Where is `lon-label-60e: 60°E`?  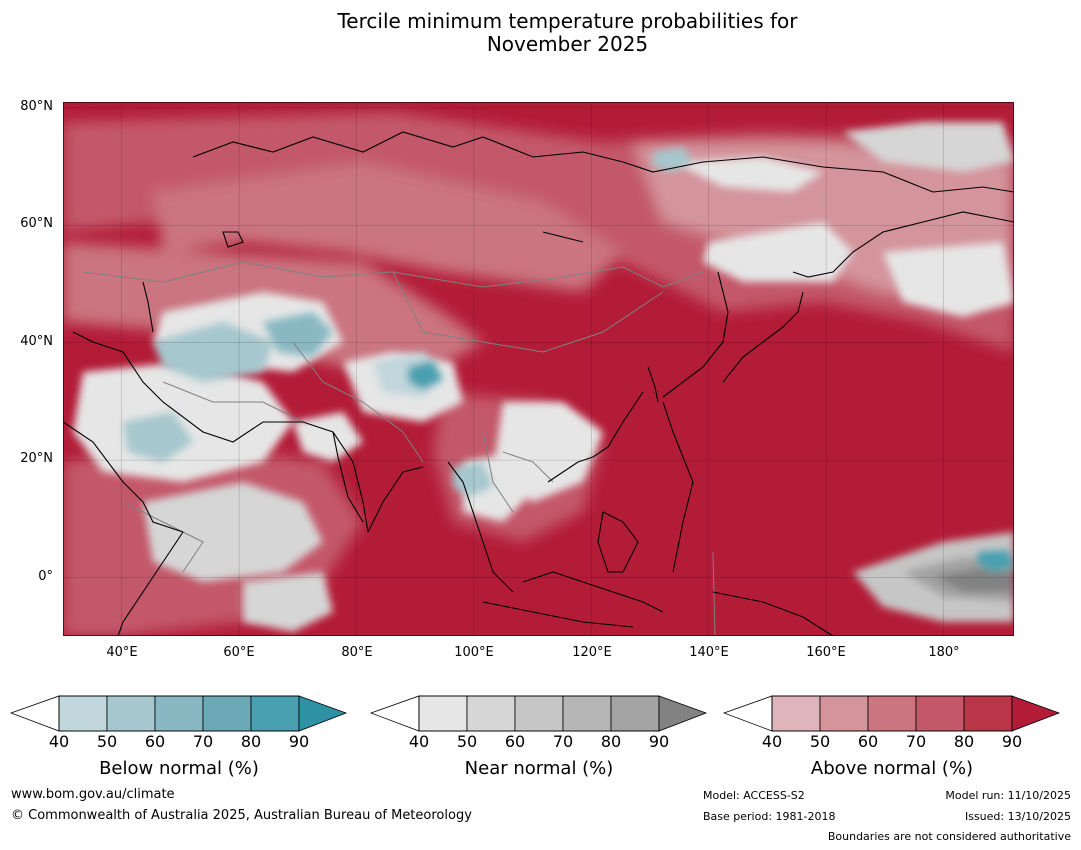
lon-label-60e: 60°E is located at coordinates (239, 652).